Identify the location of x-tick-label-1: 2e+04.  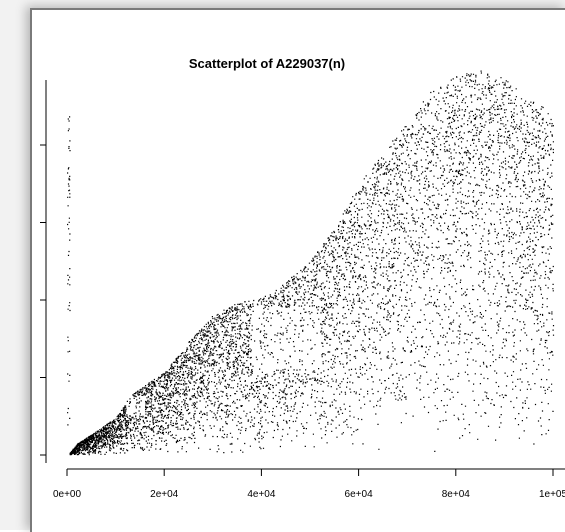
(164, 494).